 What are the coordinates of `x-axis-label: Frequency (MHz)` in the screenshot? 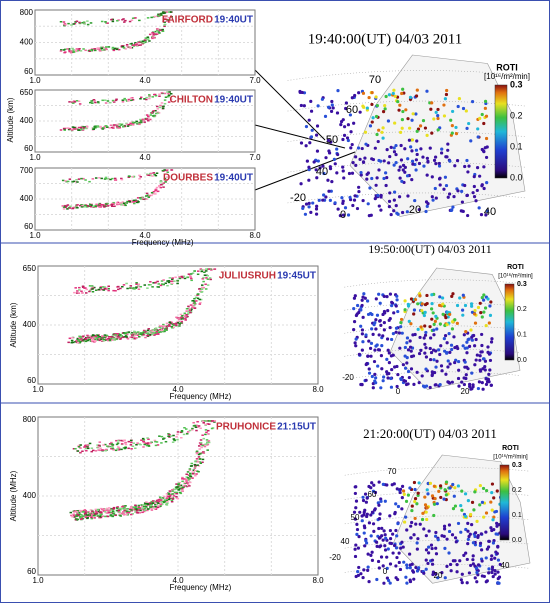 It's located at (201, 396).